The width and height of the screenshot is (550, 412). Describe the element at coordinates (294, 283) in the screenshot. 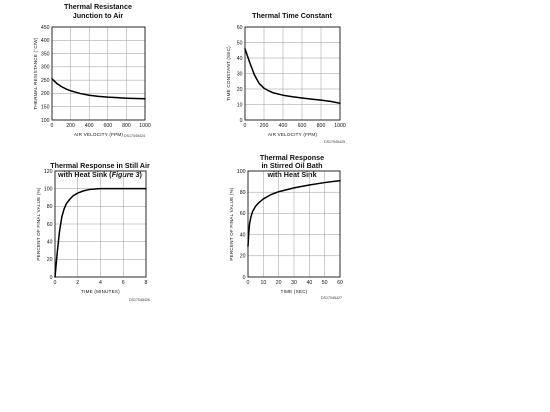

I see `x-tick-label: 30` at that location.